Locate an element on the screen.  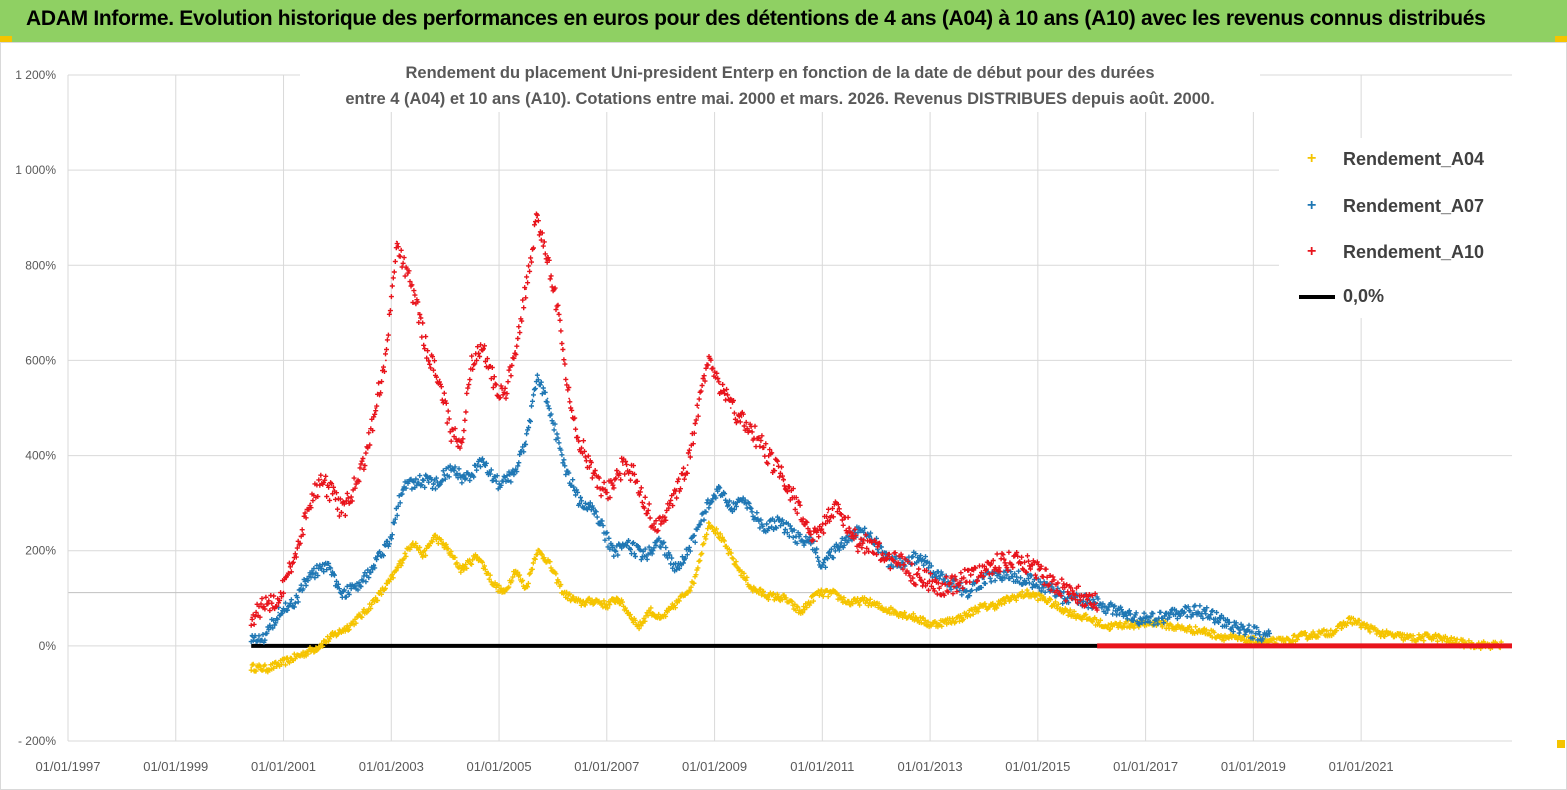
x-tick-label: 01/01/2011 is located at coordinates (822, 766).